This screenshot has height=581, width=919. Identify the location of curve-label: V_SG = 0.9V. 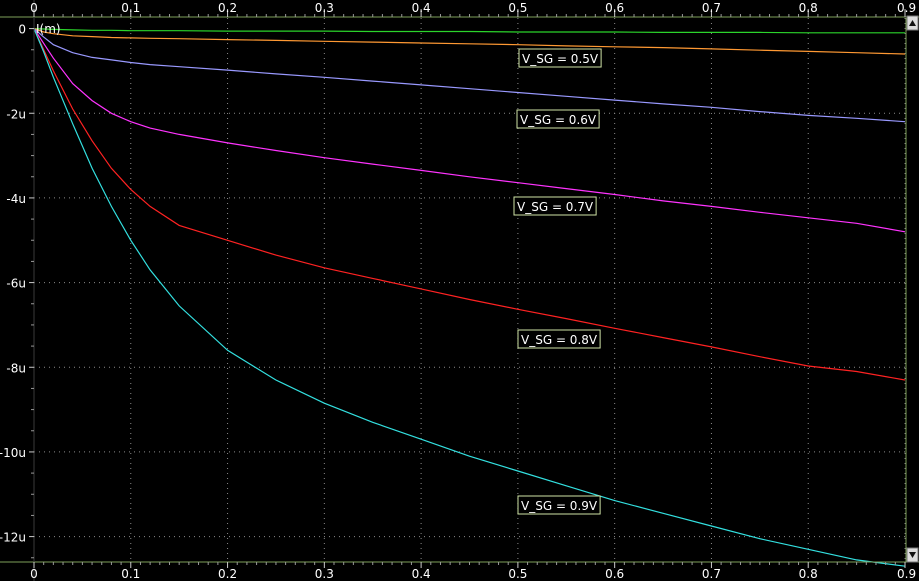
(559, 505).